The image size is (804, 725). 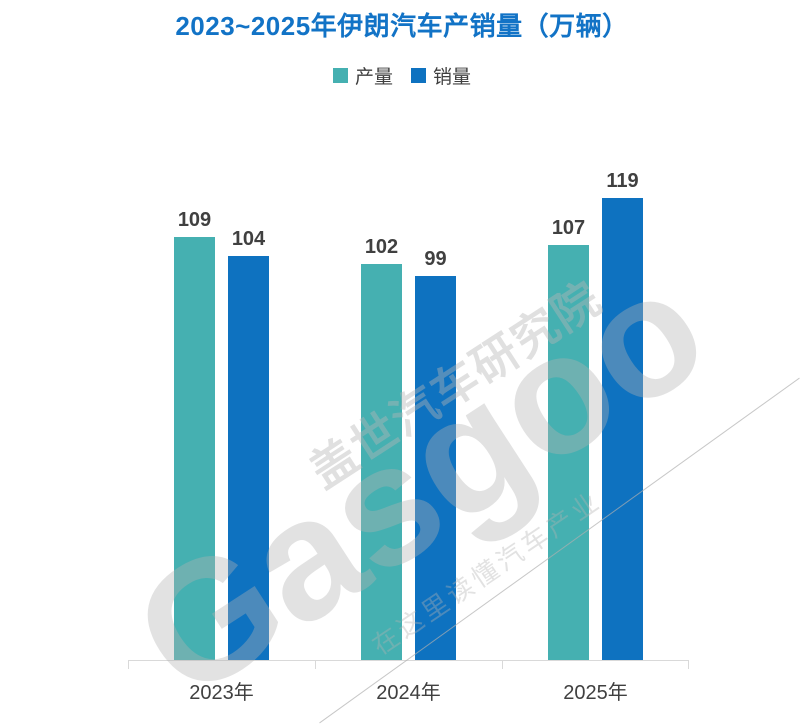 I want to click on bar-value-label: 104, so click(x=248, y=239).